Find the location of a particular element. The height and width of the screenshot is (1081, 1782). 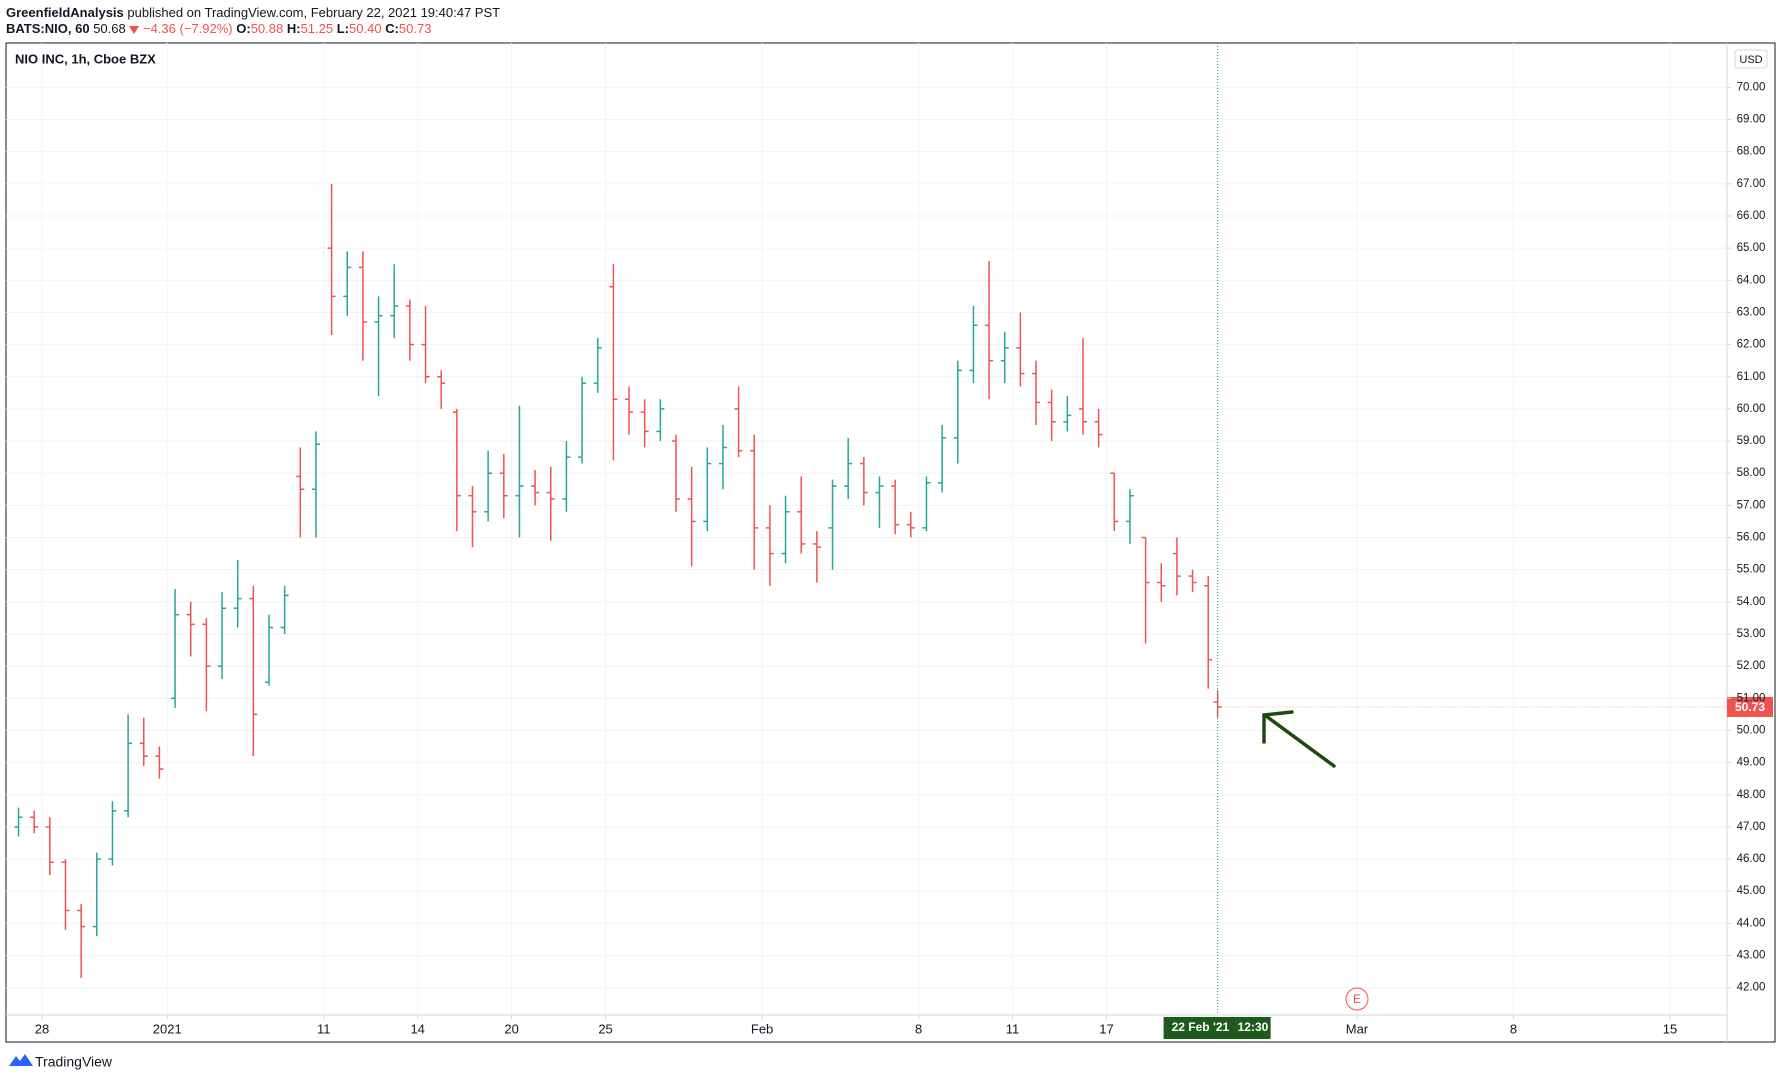

currency-box is located at coordinates (1751, 59).